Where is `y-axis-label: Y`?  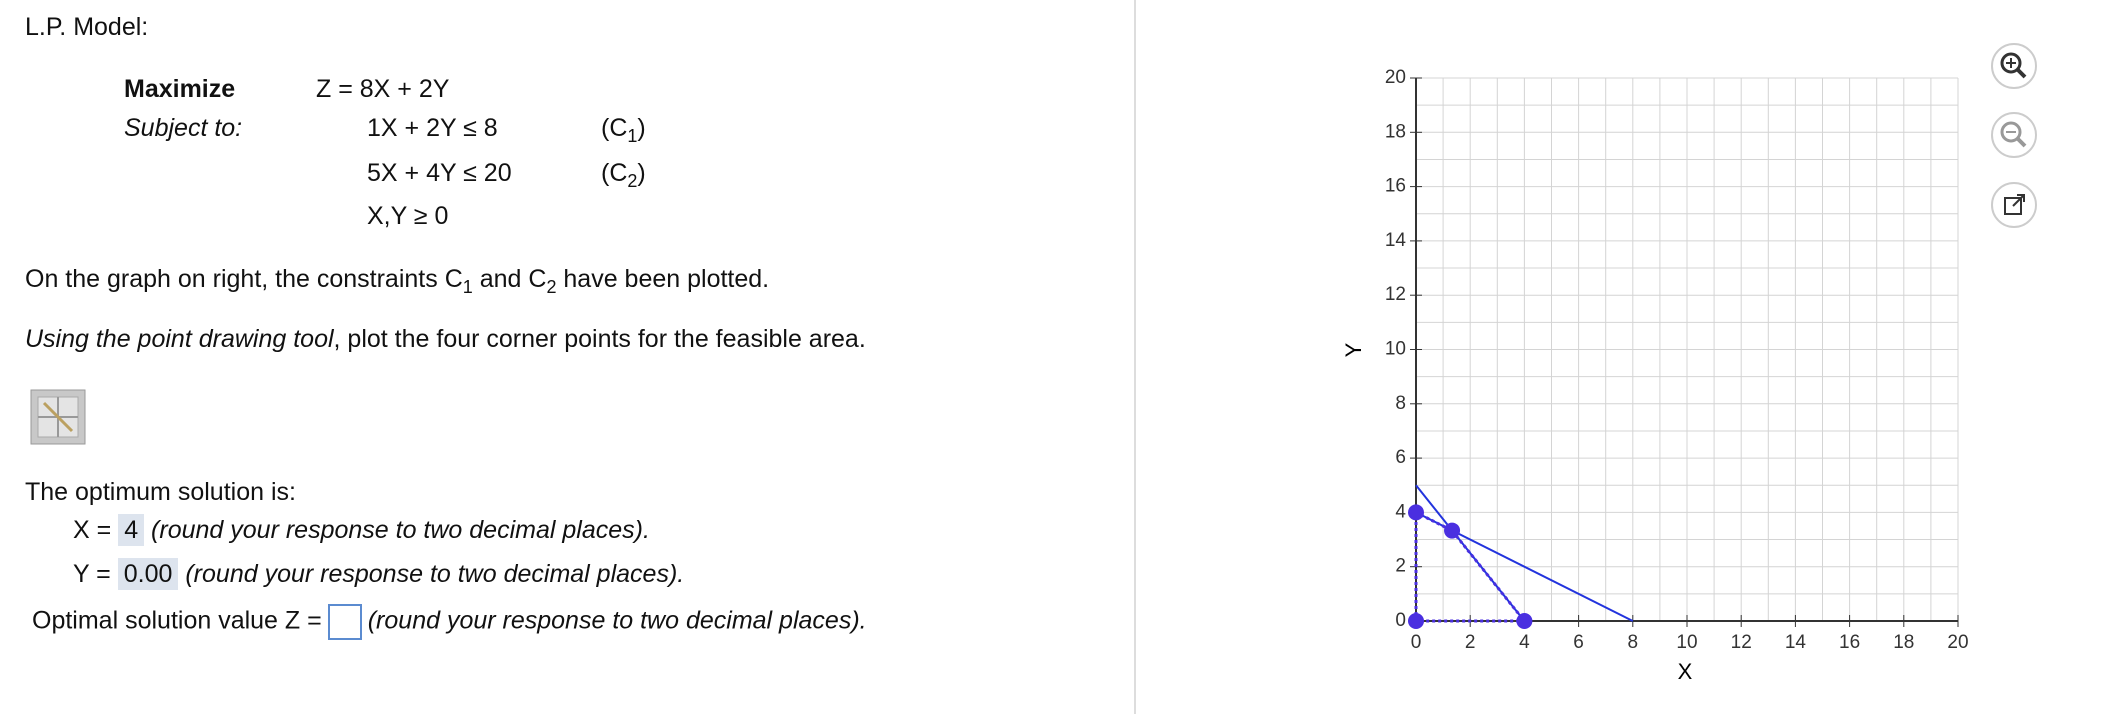 y-axis-label: Y is located at coordinates (1353, 349).